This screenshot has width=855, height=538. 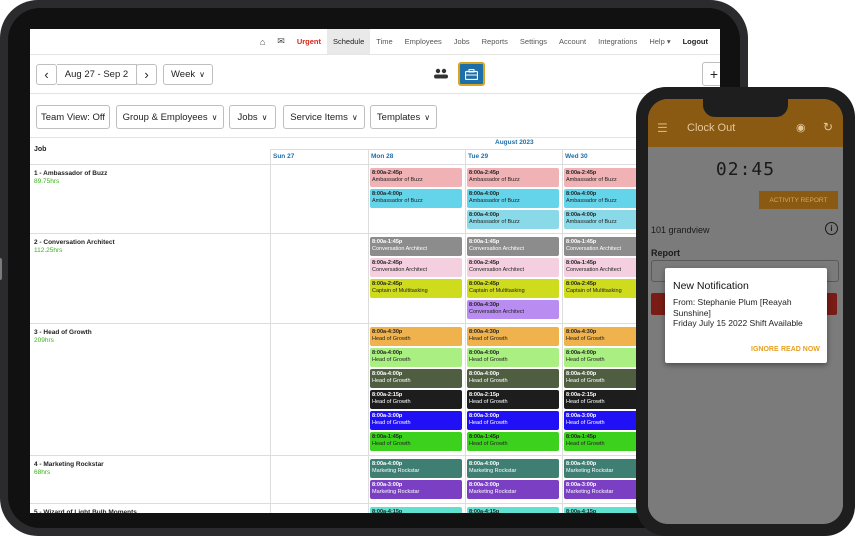 What do you see at coordinates (494, 41) in the screenshot?
I see `nav-reports: Reports` at bounding box center [494, 41].